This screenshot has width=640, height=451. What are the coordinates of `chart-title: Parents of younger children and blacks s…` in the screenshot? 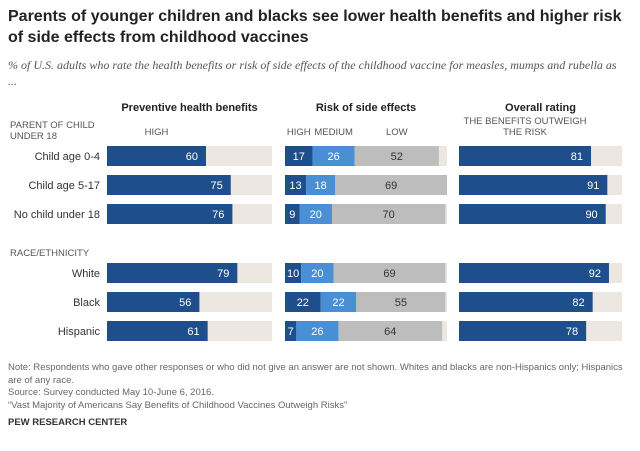 It's located at (315, 27).